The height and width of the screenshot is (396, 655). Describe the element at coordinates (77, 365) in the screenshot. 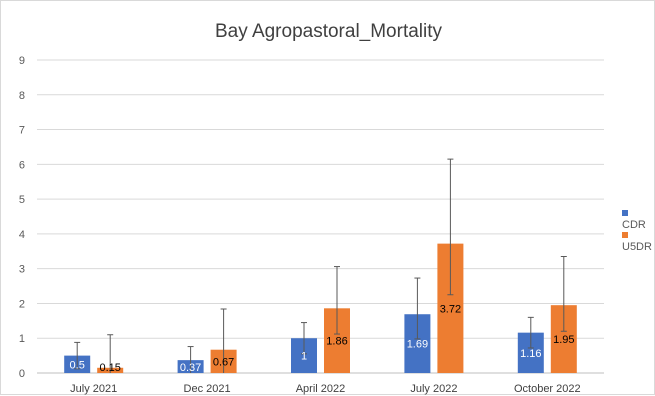

I see `data-label: 0.5` at that location.